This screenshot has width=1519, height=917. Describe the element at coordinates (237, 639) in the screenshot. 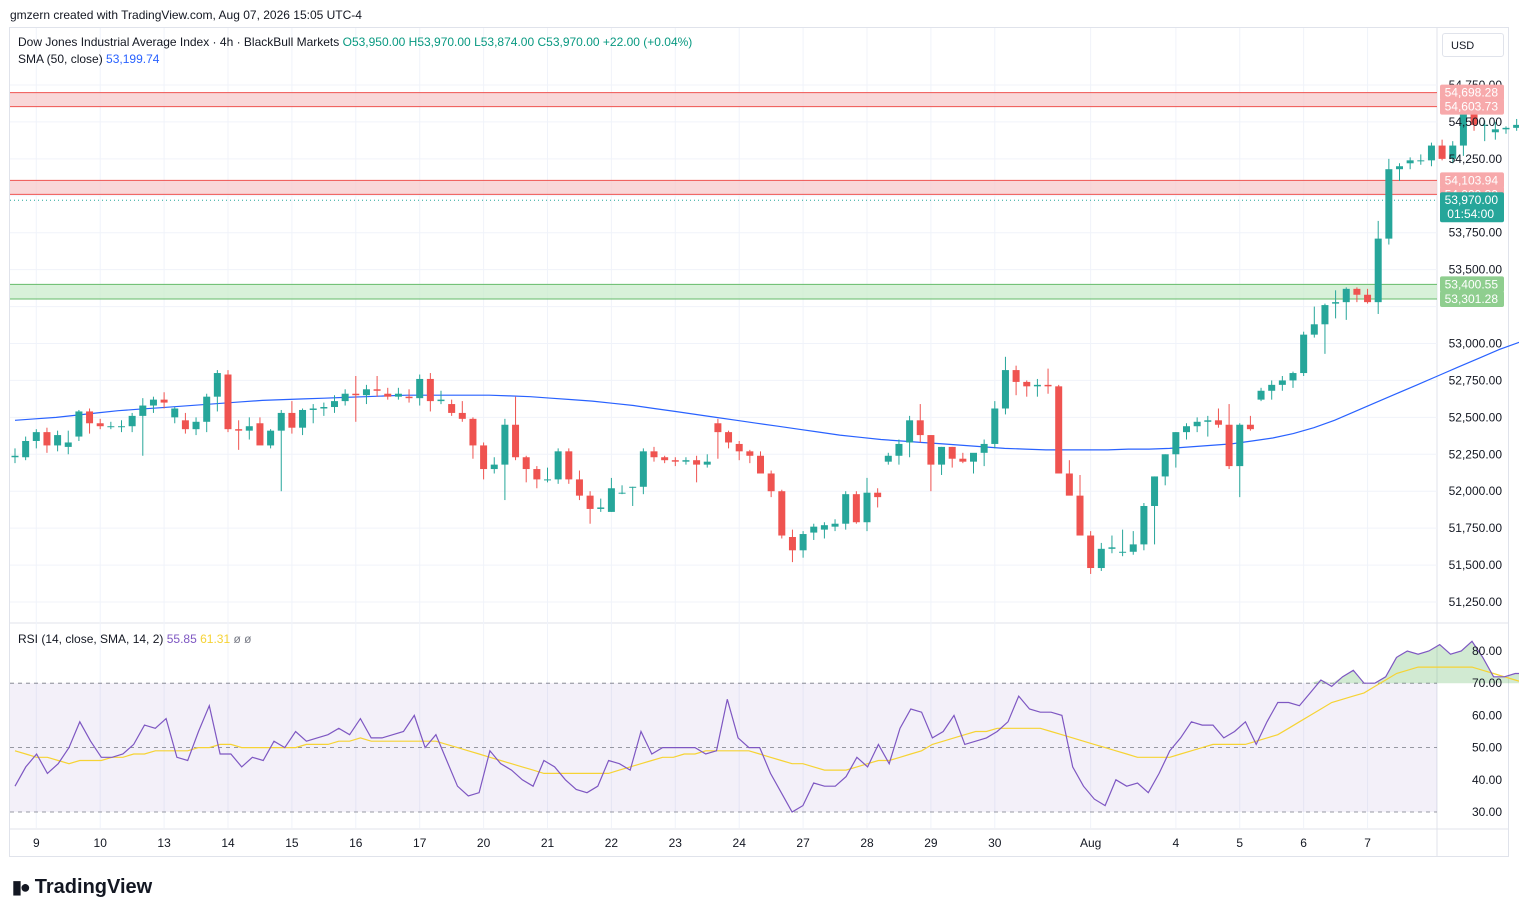

I see `rsi-extra-1: ø` at that location.